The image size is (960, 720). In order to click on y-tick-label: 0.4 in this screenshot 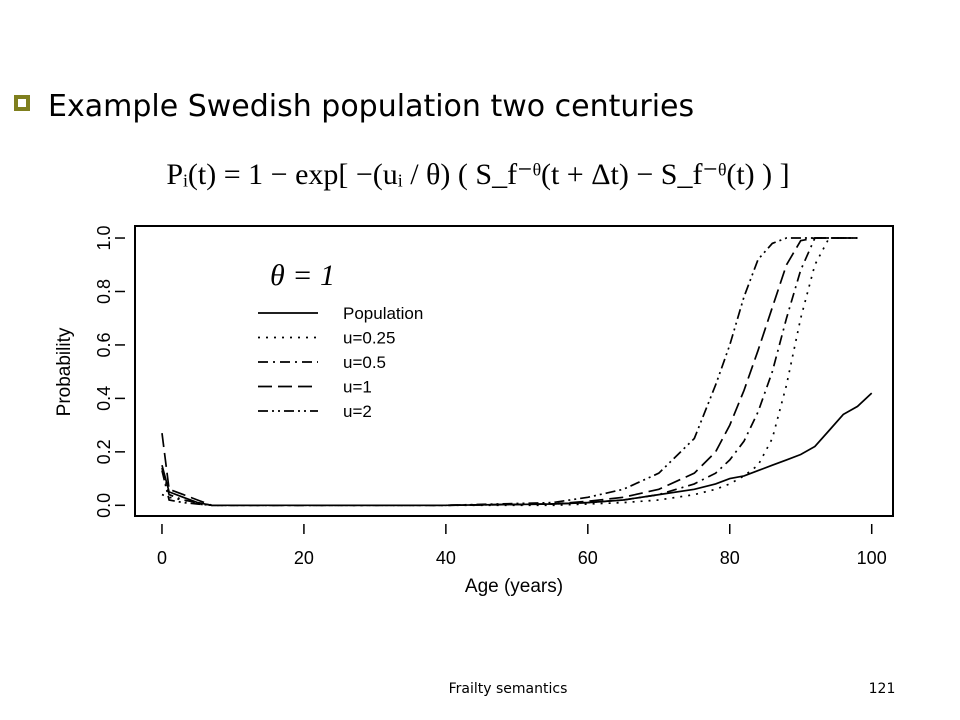, I will do `click(104, 398)`.